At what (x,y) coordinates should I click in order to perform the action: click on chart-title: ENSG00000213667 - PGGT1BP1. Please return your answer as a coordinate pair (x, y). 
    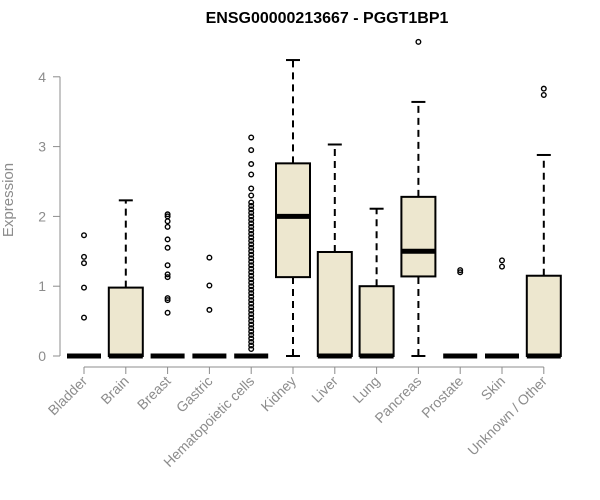
    Looking at the image, I should click on (327, 18).